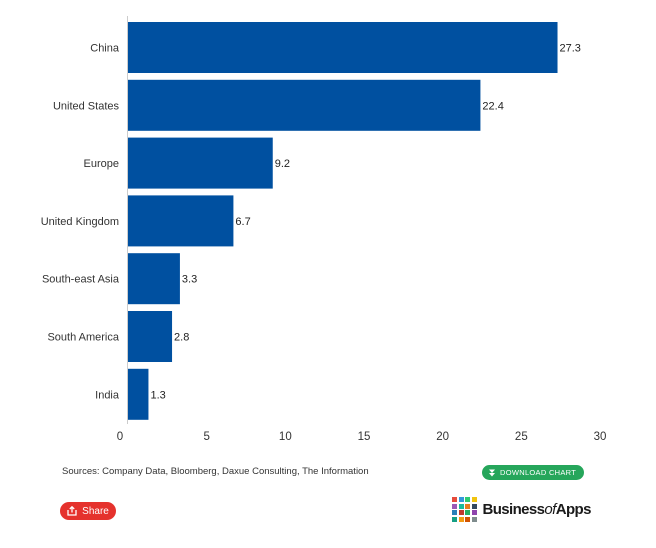 This screenshot has width=656, height=548. What do you see at coordinates (72, 511) in the screenshot?
I see `share-icon` at bounding box center [72, 511].